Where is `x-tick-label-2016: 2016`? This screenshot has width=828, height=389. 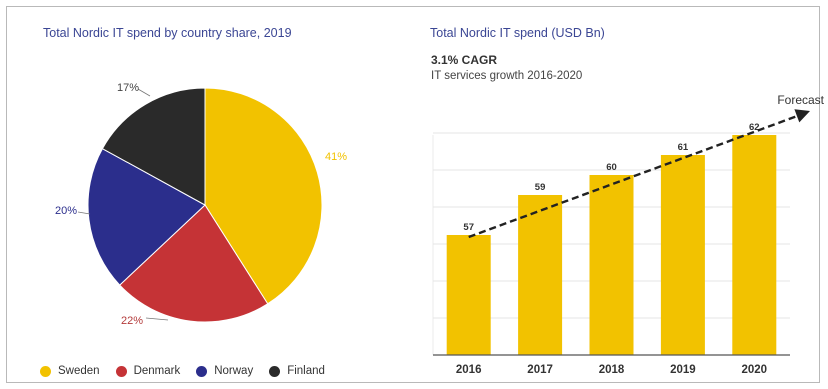
x-tick-label-2016: 2016 is located at coordinates (469, 370).